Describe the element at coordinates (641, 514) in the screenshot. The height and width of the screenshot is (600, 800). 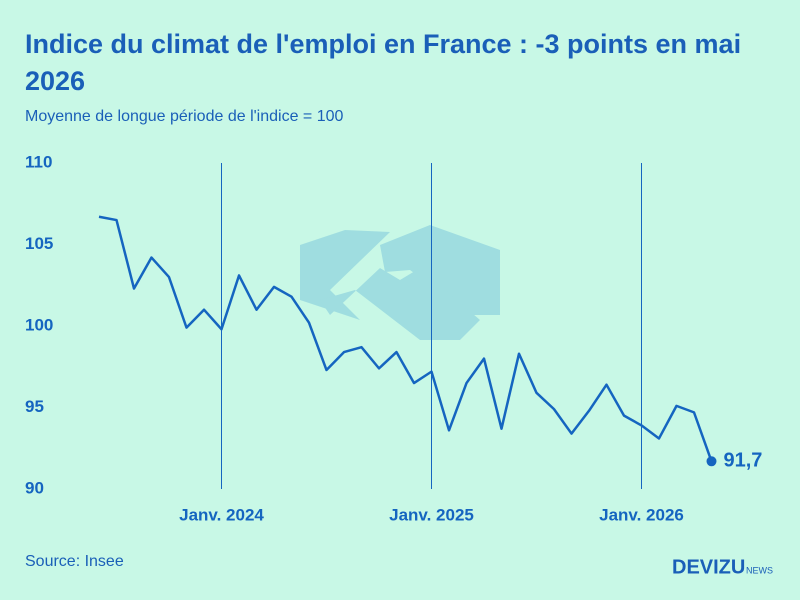
I see `x-tick-label: Janv. 2026` at that location.